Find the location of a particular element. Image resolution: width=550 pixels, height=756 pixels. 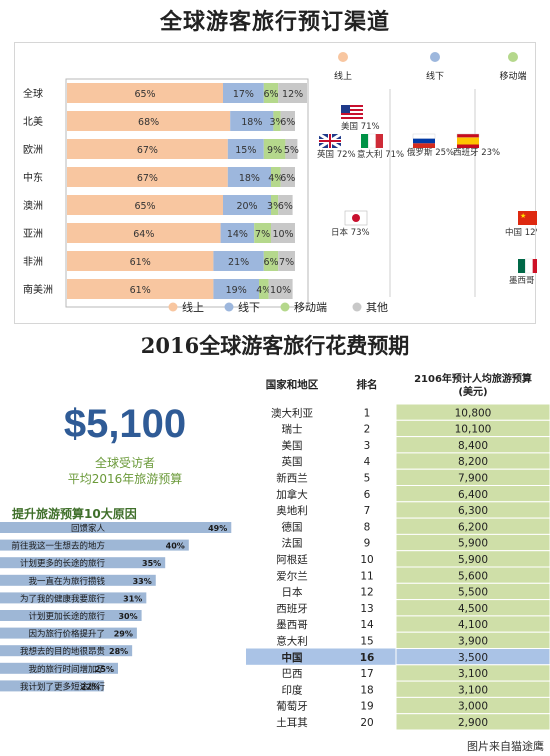

reason-value-label: 28% is located at coordinates (118, 651).